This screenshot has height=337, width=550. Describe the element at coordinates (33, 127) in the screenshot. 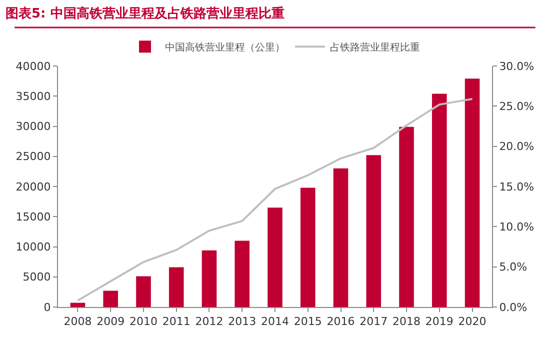

I see `y-tick-label: 30000` at that location.